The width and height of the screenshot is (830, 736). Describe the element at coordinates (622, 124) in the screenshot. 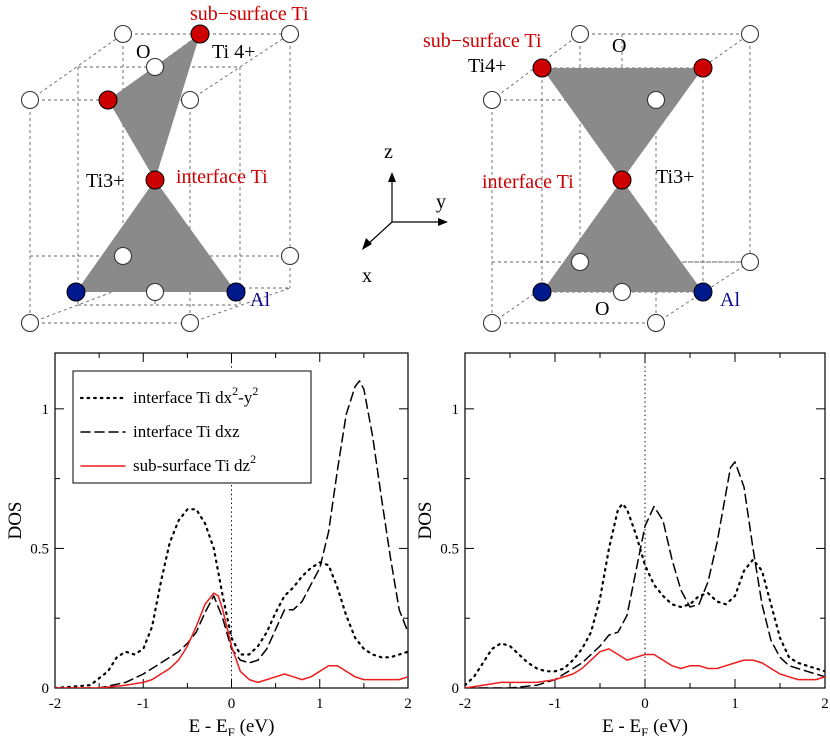

I see `right-upper-octahedron` at that location.